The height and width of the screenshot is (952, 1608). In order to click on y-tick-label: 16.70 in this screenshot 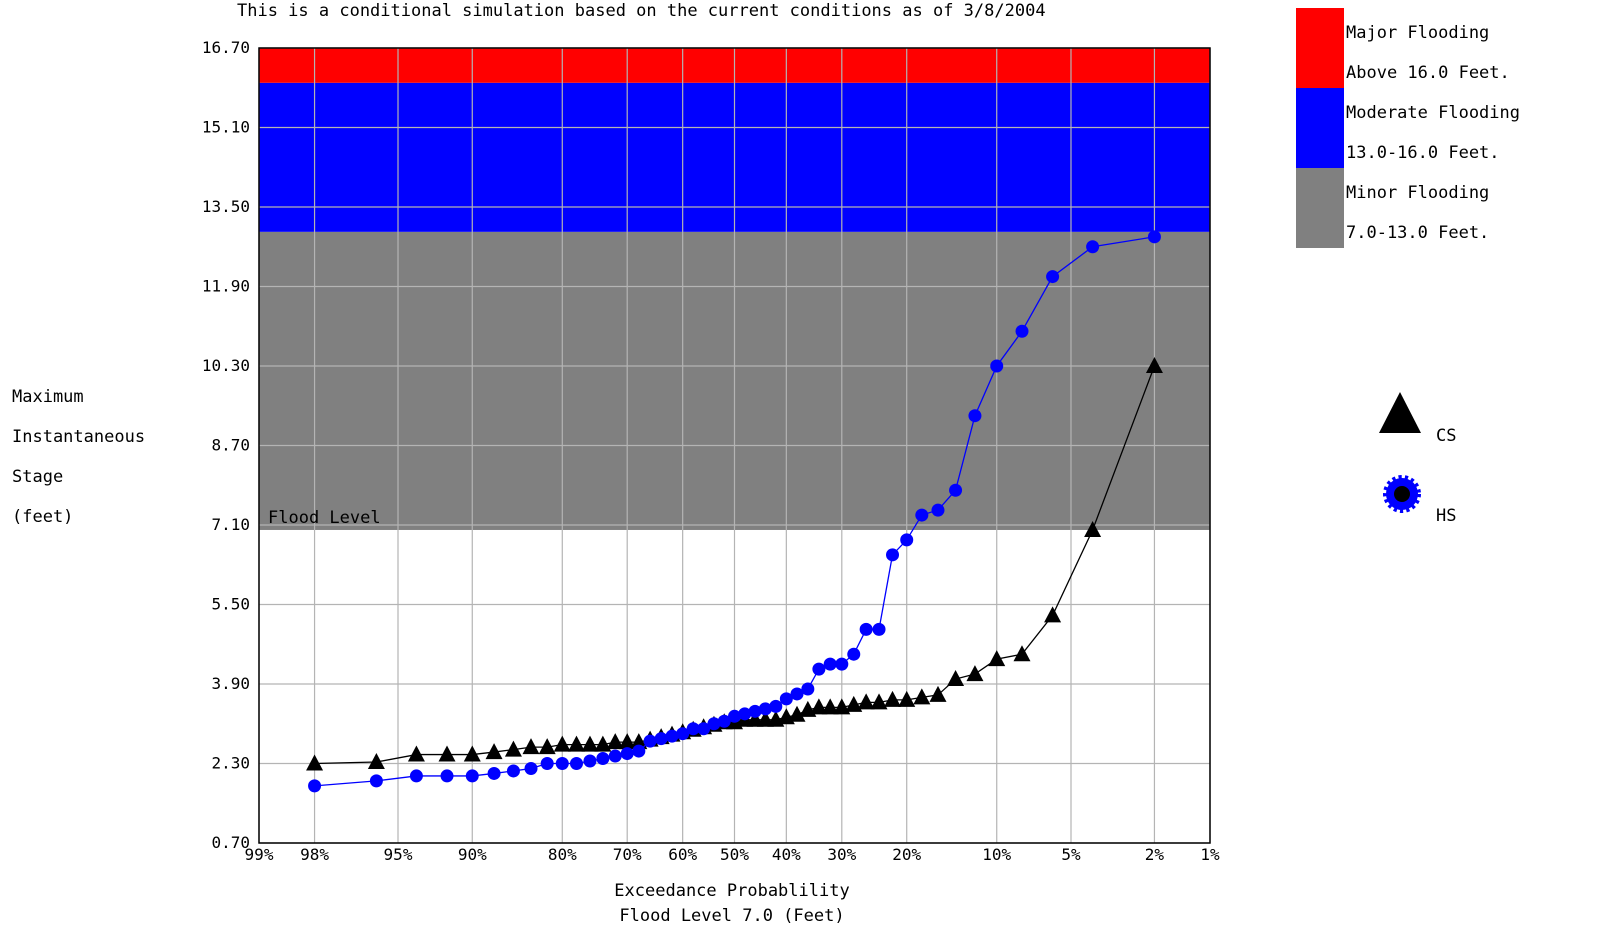, I will do `click(226, 47)`.